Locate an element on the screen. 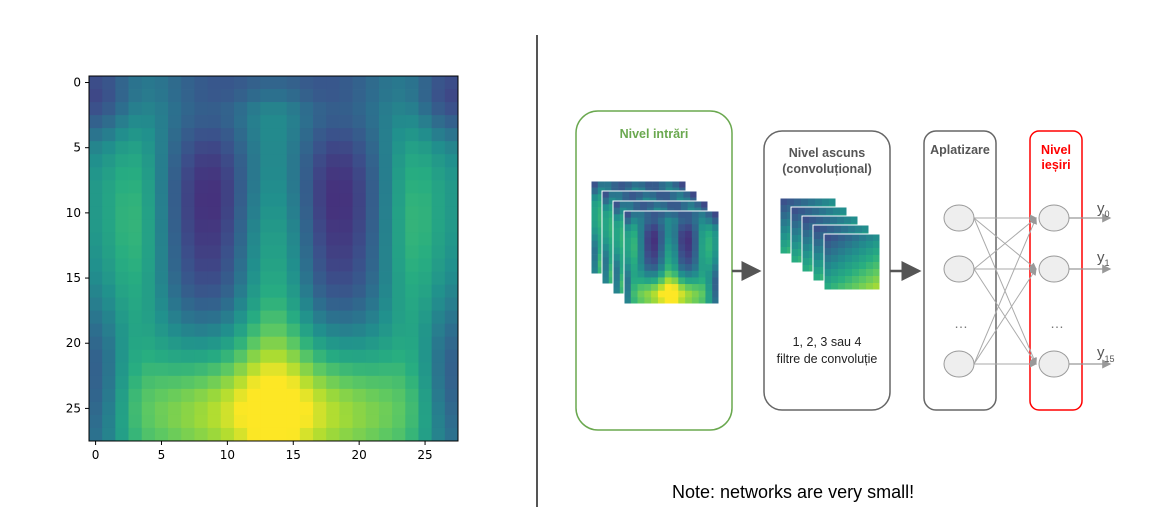 This screenshot has height=509, width=1159. feature-map-stack is located at coordinates (830, 244).